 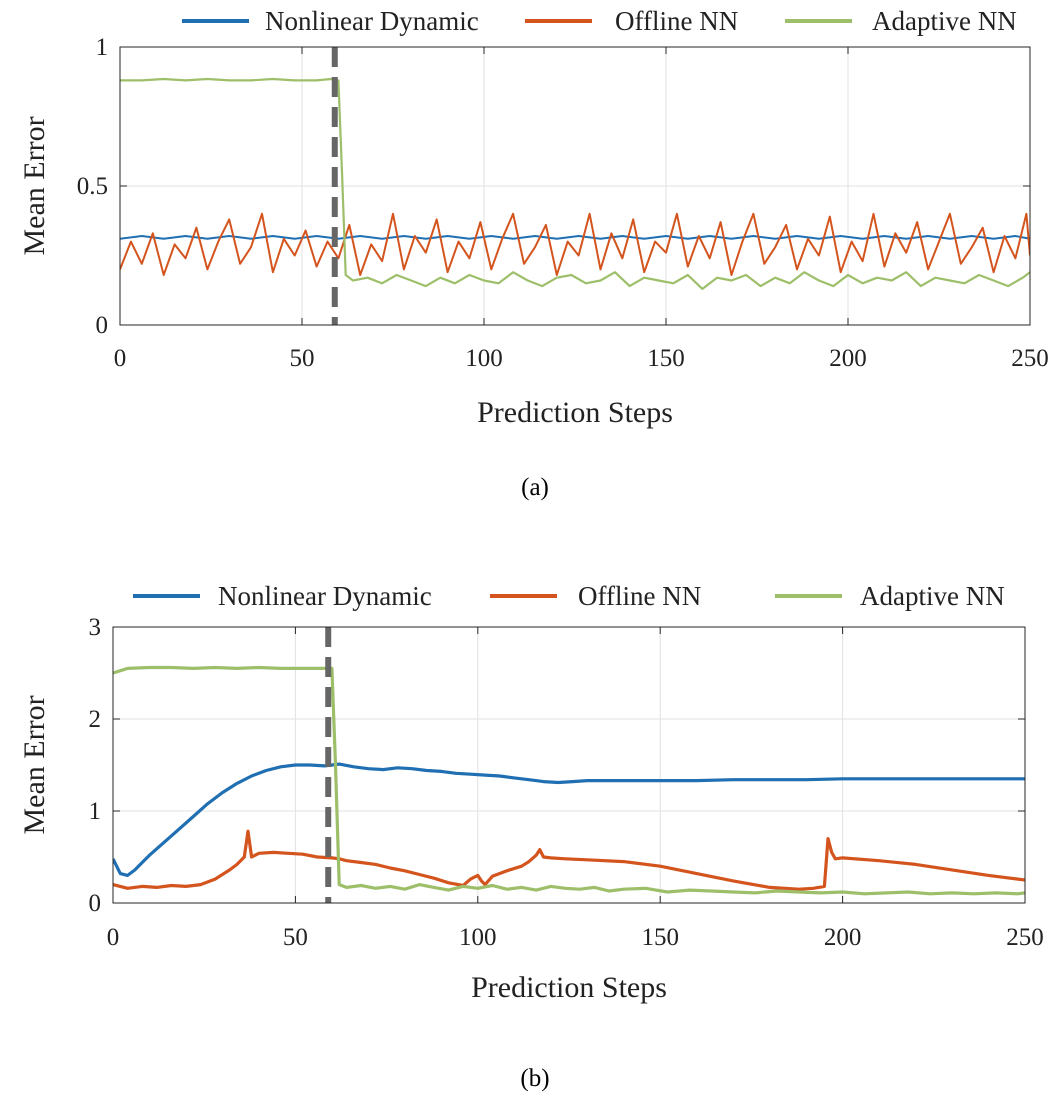 I want to click on y-tick-label: 0.5, so click(x=92, y=186).